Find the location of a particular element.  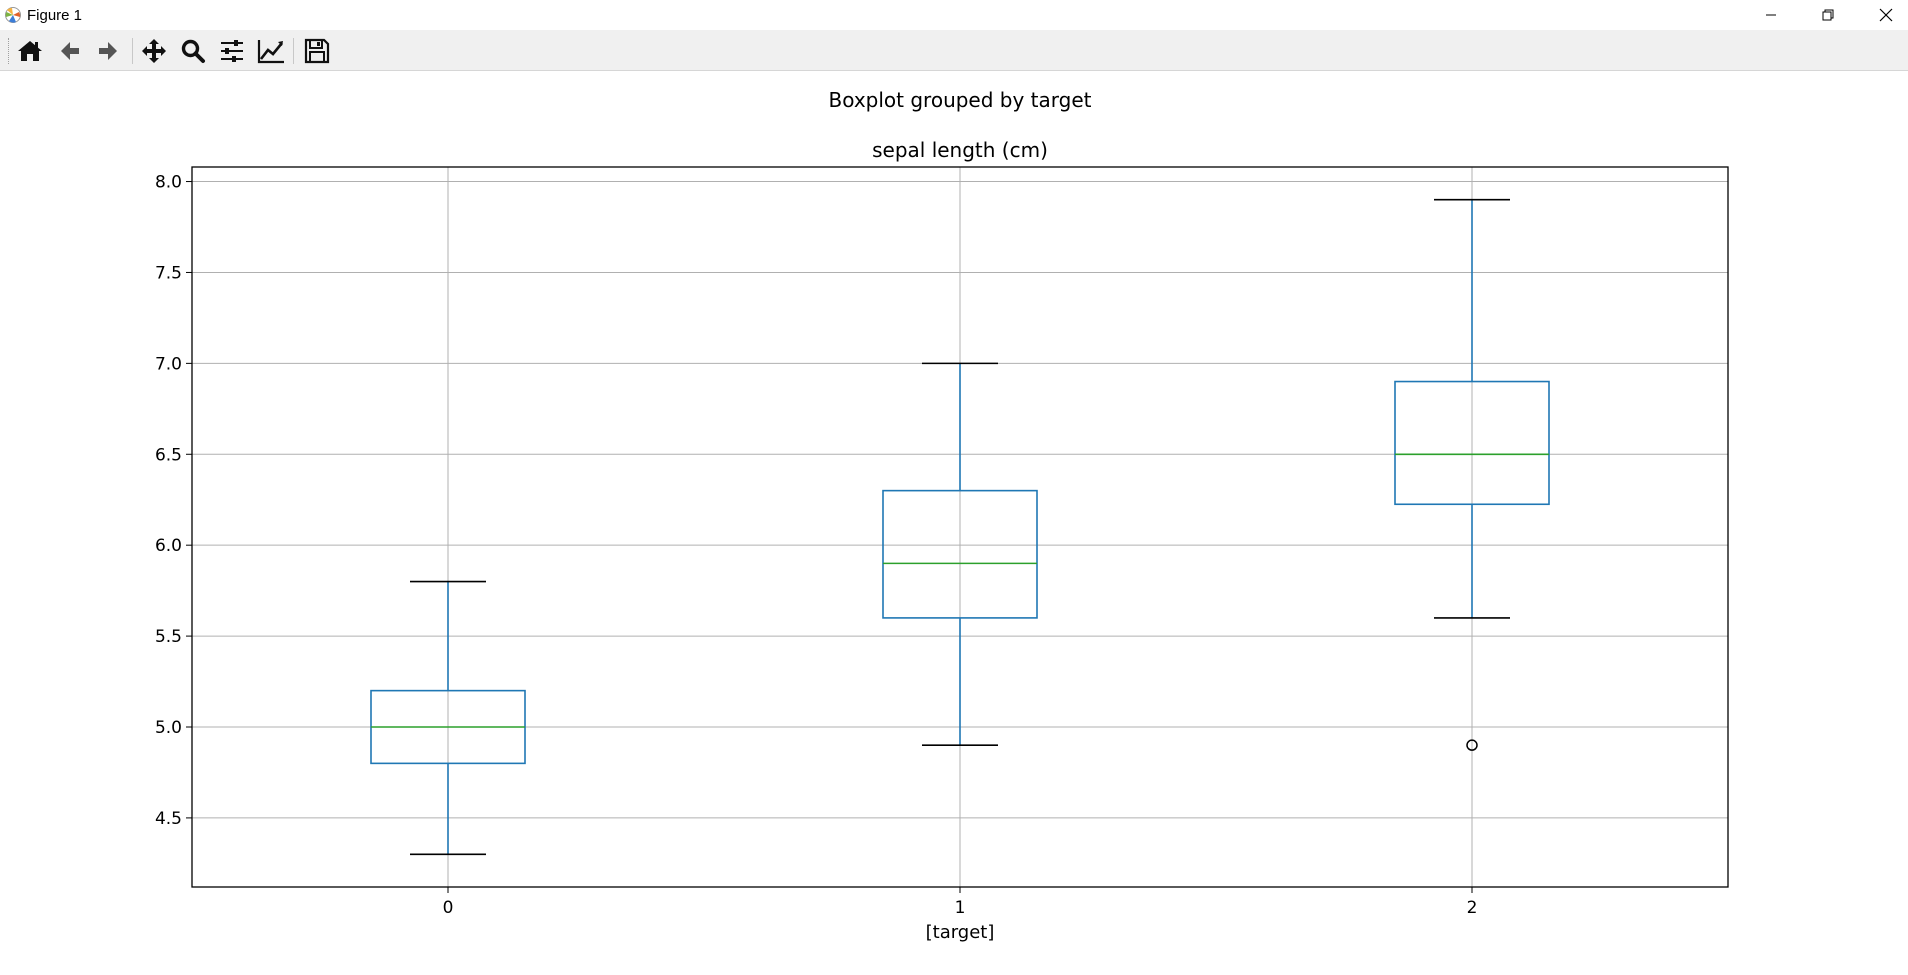

y-tick-label: 6.5 is located at coordinates (168, 455).